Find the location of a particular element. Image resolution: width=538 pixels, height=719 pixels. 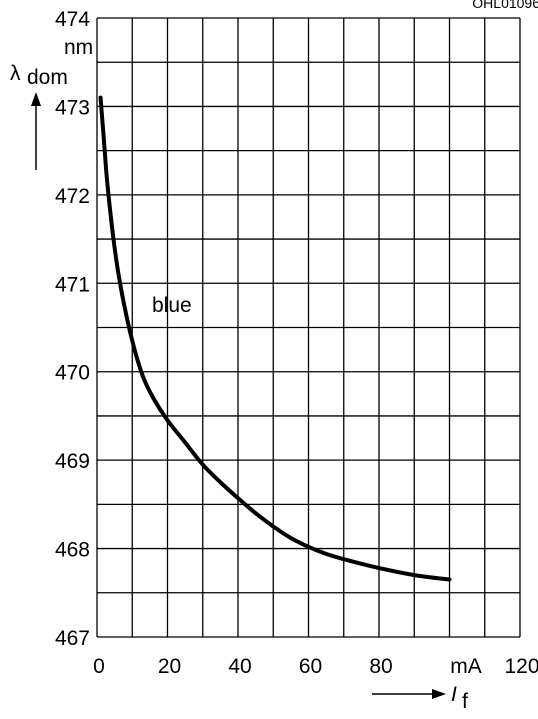

x-axis-symbol: I is located at coordinates (454, 694).